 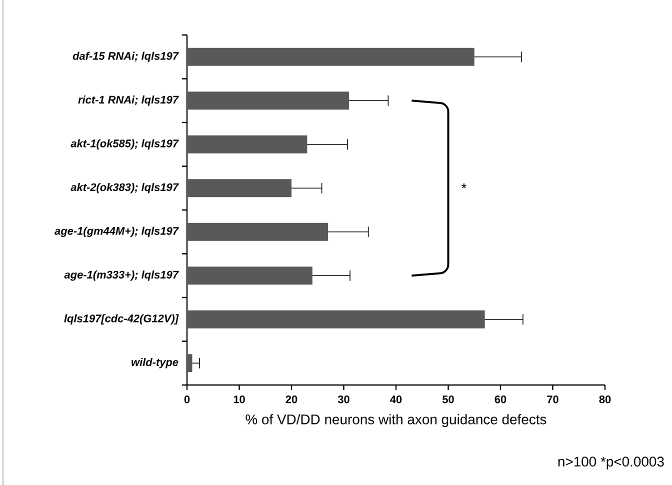 I want to click on y-tick-label: akt-2(ok383); lqls197, so click(x=124, y=188).